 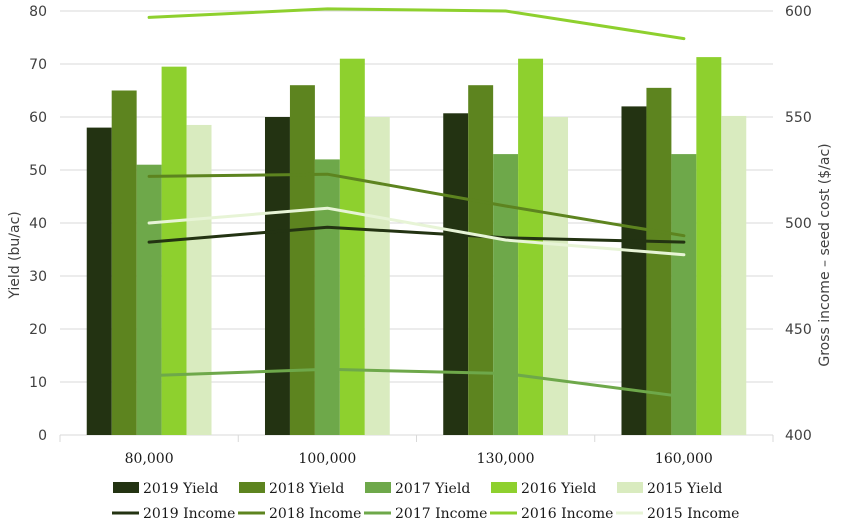 I want to click on y2-tick-label: 600, so click(x=798, y=12).